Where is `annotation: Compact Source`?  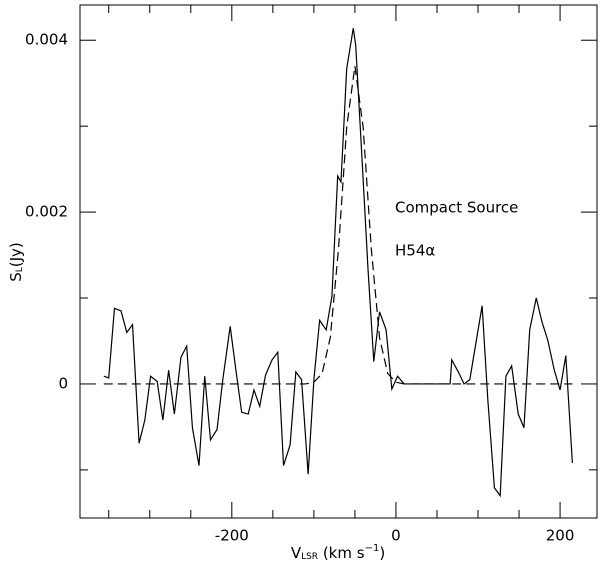 annotation: Compact Source is located at coordinates (456, 208).